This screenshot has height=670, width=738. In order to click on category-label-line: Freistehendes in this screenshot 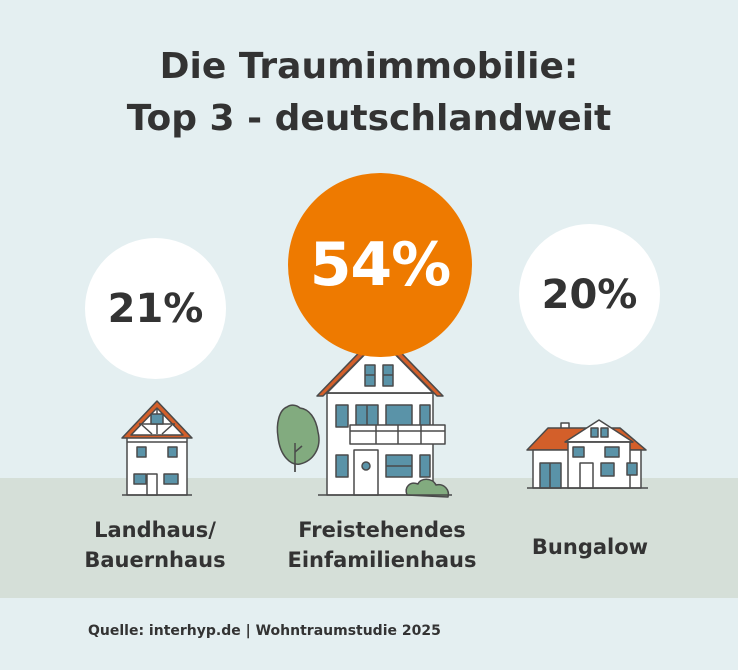, I will do `click(382, 530)`.